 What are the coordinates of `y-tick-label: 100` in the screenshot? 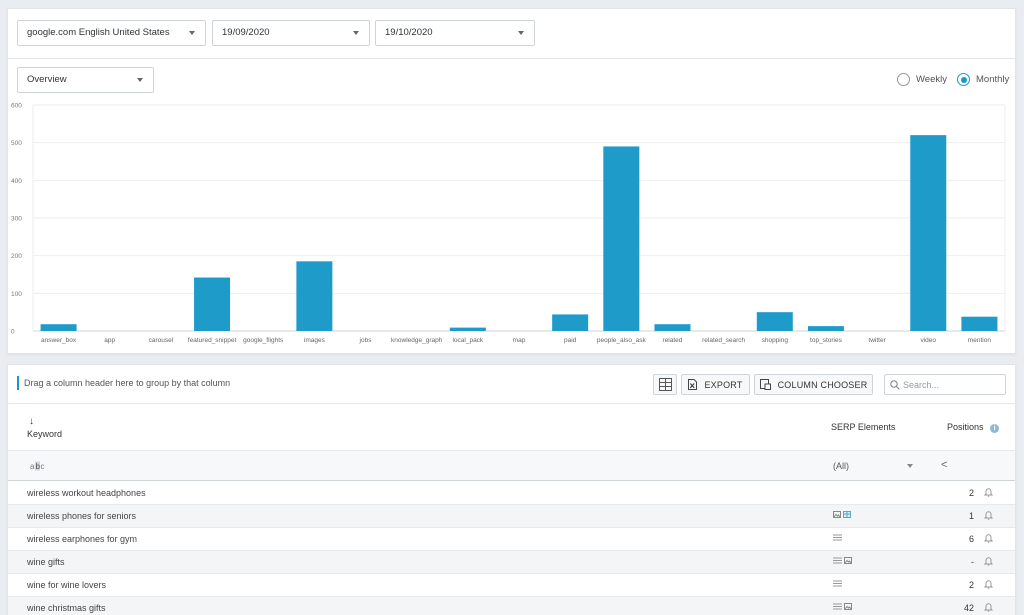 It's located at (16, 294).